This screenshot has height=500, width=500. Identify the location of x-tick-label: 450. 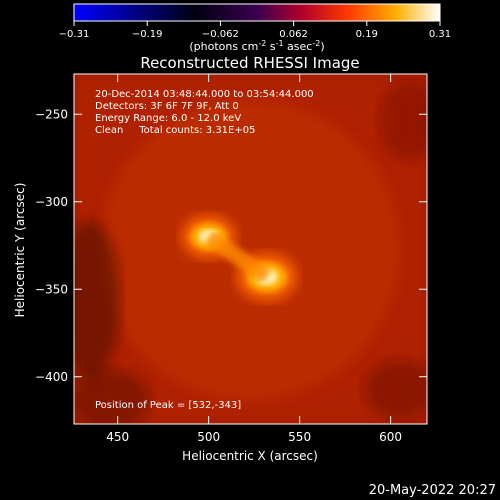
(117, 437).